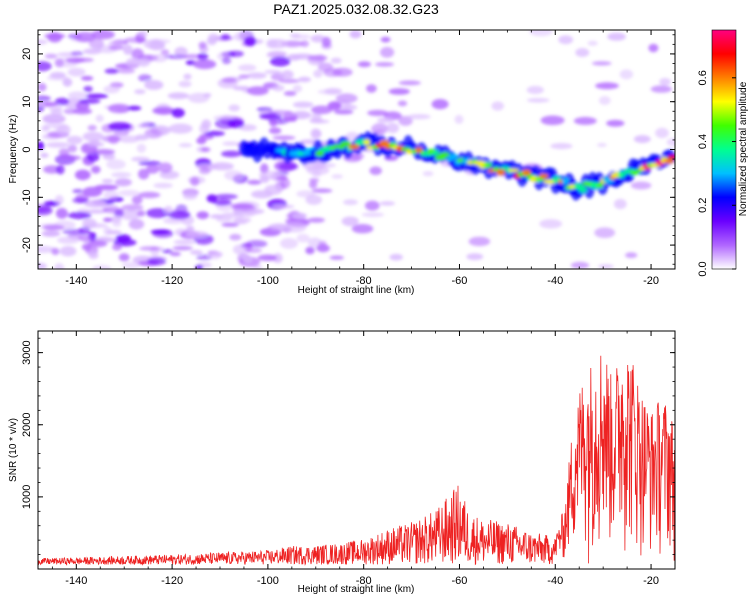  Describe the element at coordinates (356, 589) in the screenshot. I see `snr-x-axis-label: Height of straight line (km)` at that location.